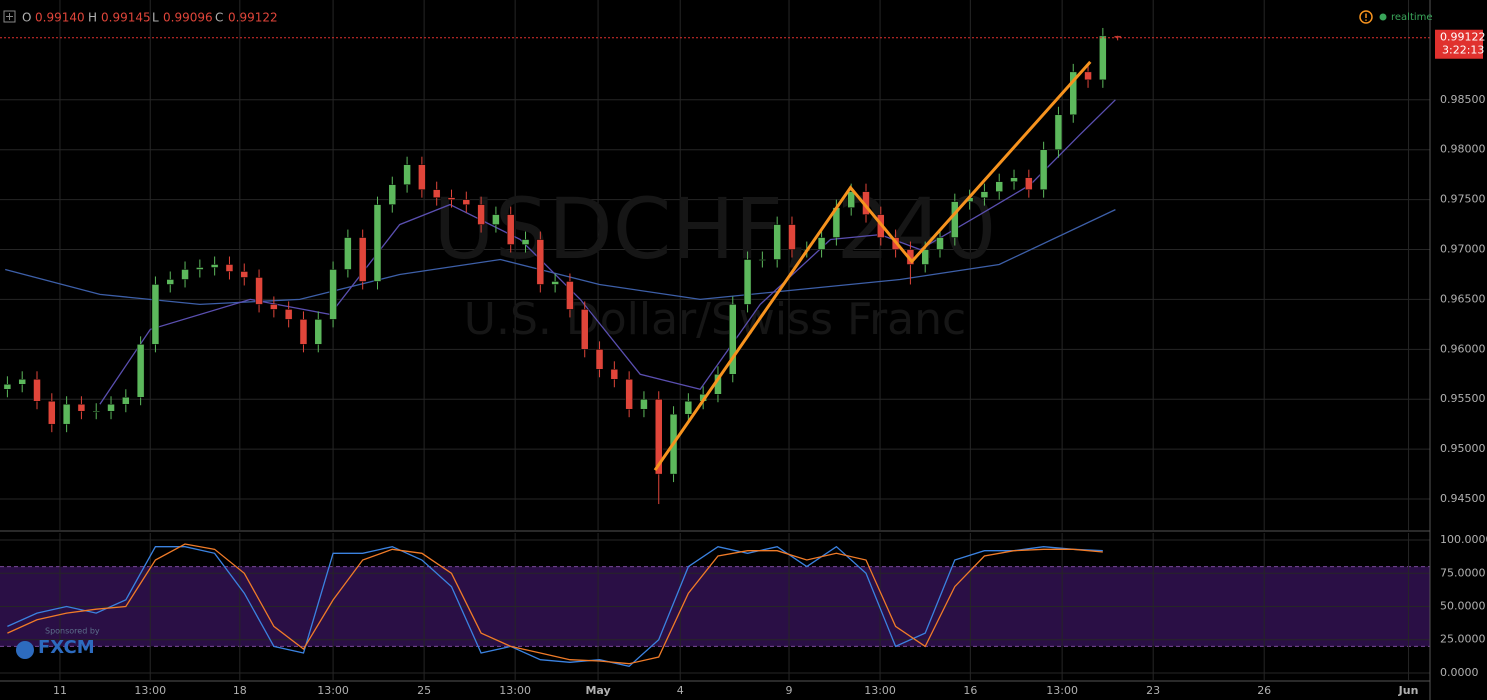  Describe the element at coordinates (60, 18) in the screenshot. I see `ohlc-value: 0.99140` at that location.